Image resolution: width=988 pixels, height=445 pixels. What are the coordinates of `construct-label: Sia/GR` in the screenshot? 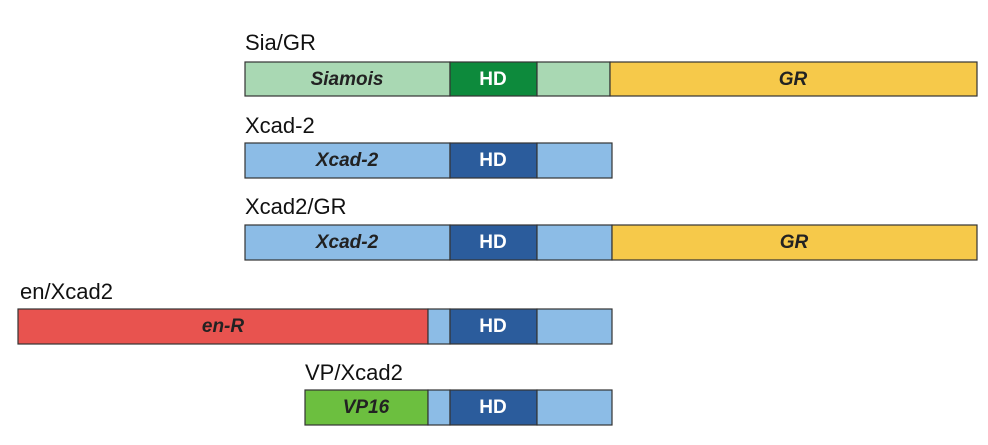 It's located at (280, 42).